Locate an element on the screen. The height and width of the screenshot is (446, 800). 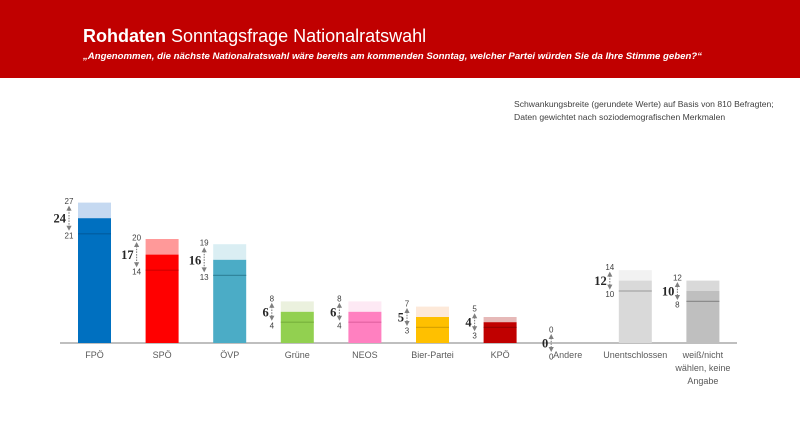
bar-group-gruene: 68 4 Grüne is located at coordinates (288, 327).